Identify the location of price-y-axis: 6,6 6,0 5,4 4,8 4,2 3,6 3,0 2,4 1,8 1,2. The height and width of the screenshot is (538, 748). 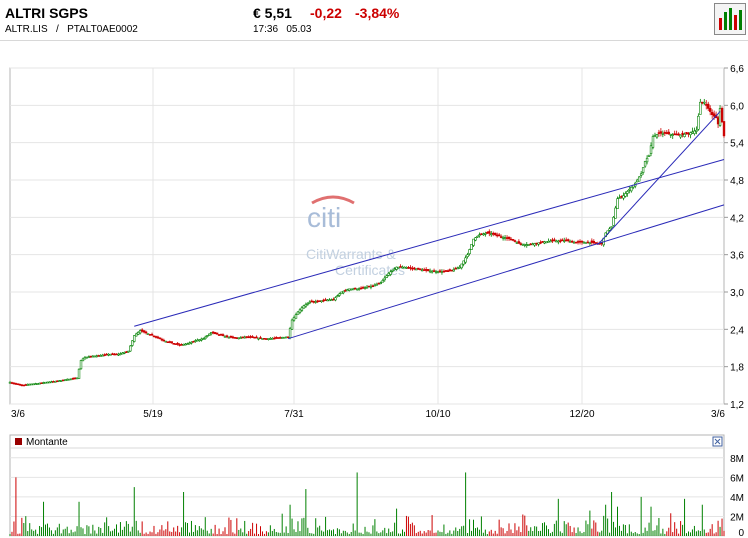
(734, 237).